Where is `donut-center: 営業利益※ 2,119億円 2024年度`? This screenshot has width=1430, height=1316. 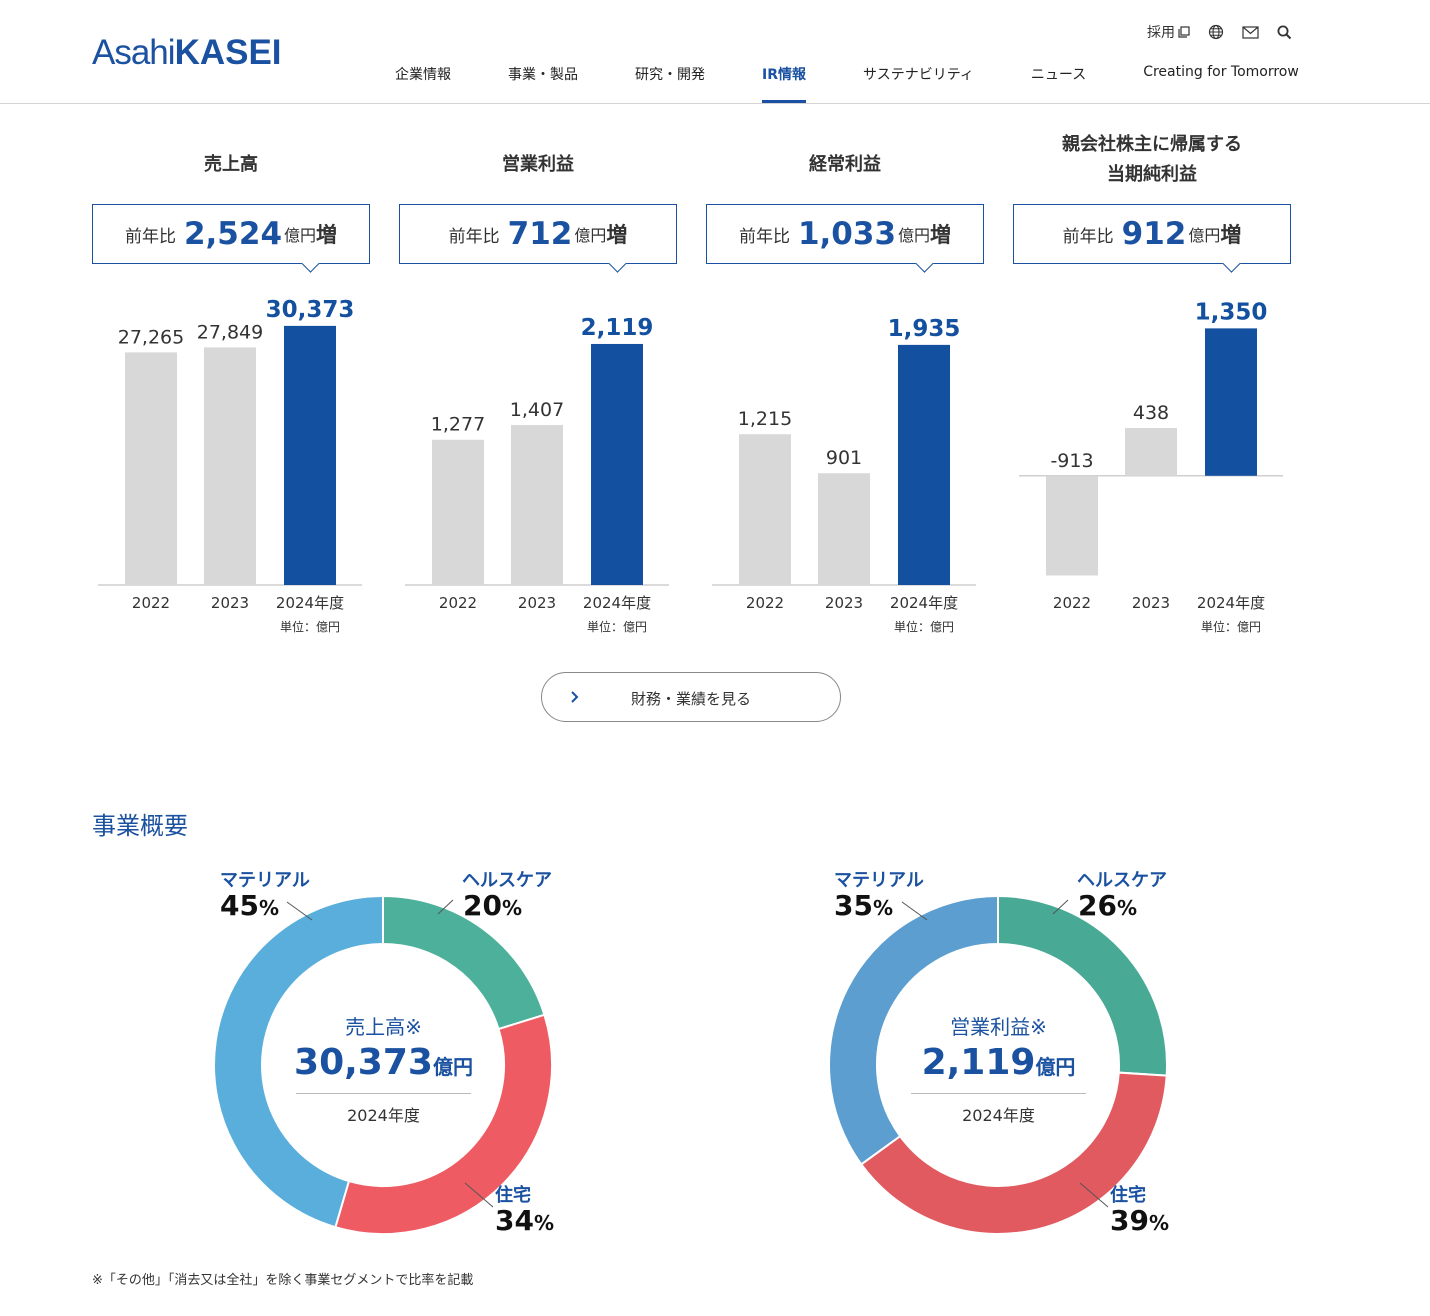 donut-center: 営業利益※ 2,119億円 2024年度 is located at coordinates (998, 1068).